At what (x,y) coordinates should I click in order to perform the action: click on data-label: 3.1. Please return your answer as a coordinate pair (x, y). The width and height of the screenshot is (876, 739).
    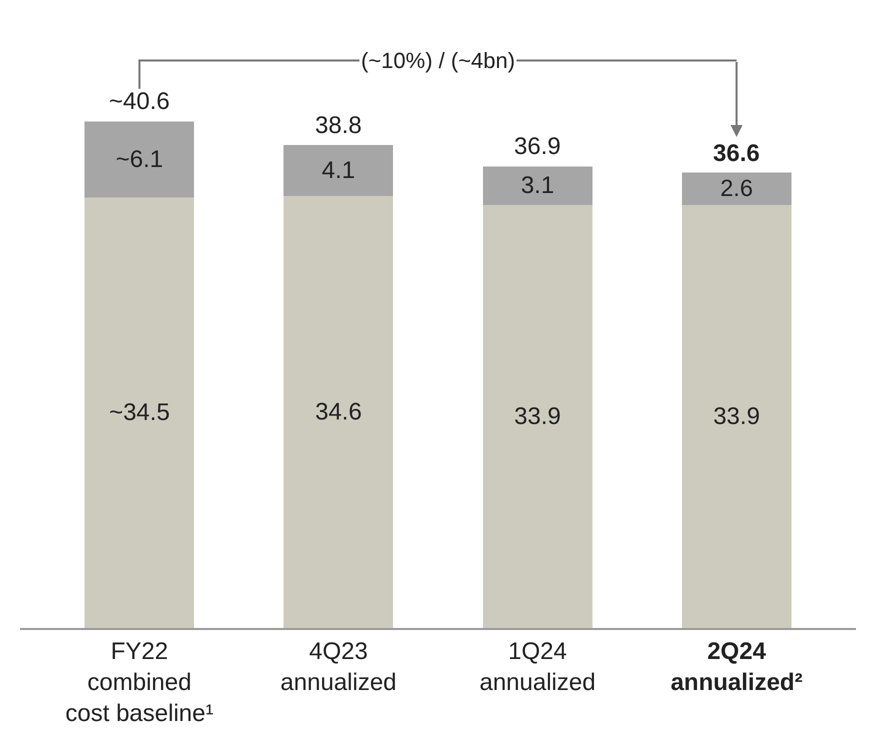
    Looking at the image, I should click on (537, 186).